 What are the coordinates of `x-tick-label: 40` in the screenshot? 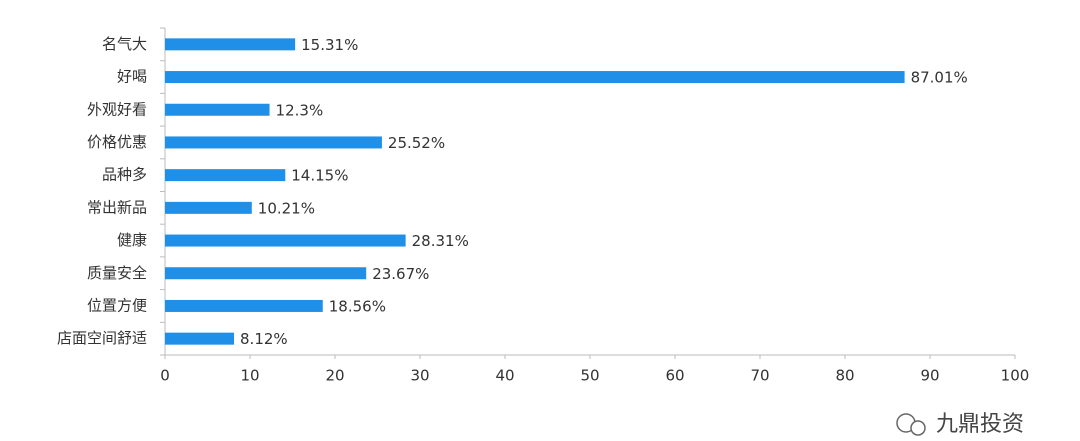 It's located at (504, 376).